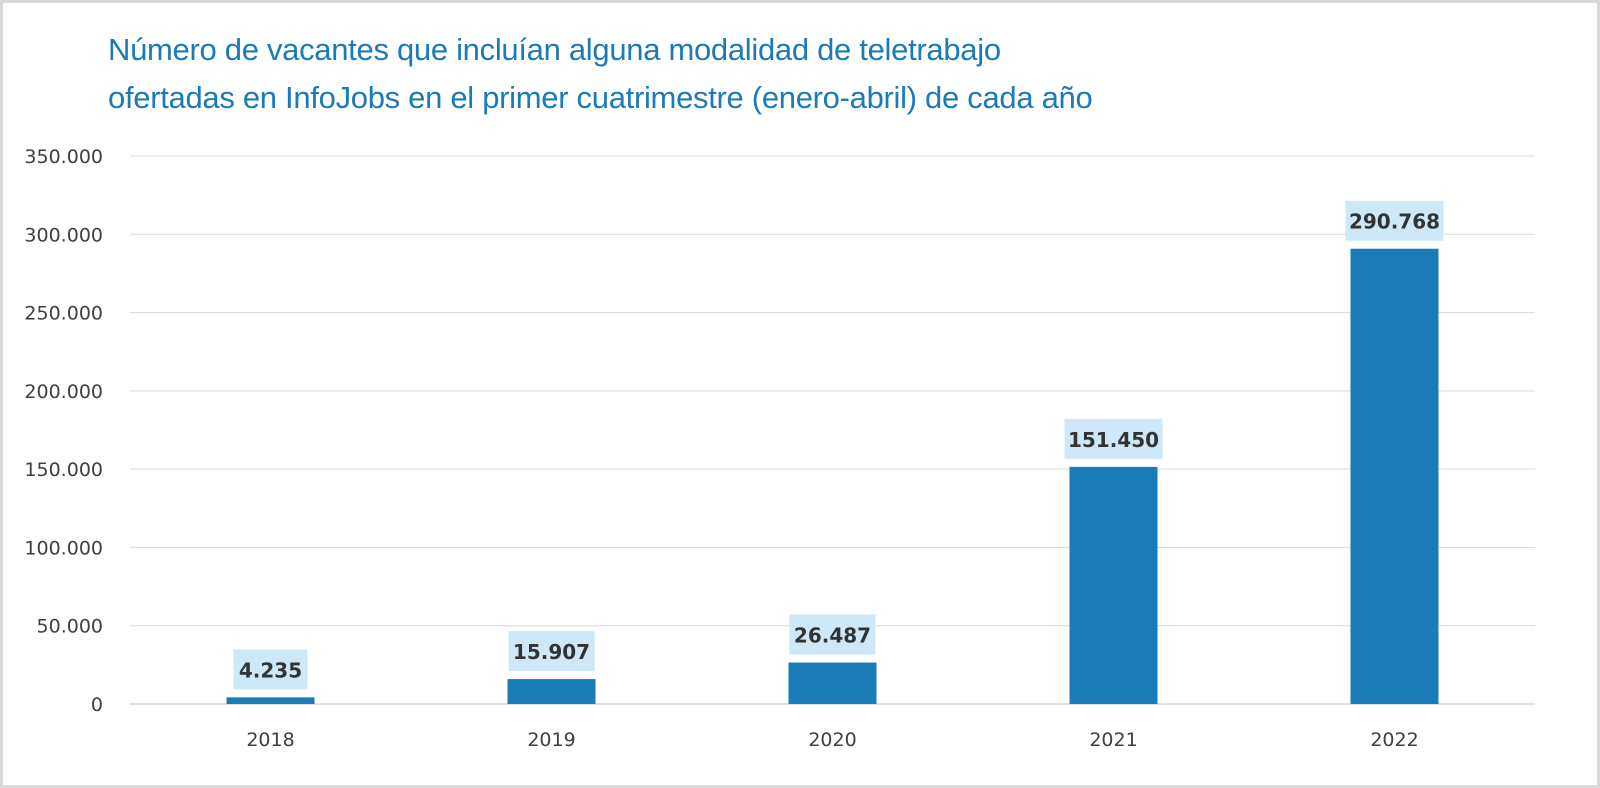 The image size is (1600, 788). Describe the element at coordinates (70, 627) in the screenshot. I see `y-tick-label: 50.000` at that location.